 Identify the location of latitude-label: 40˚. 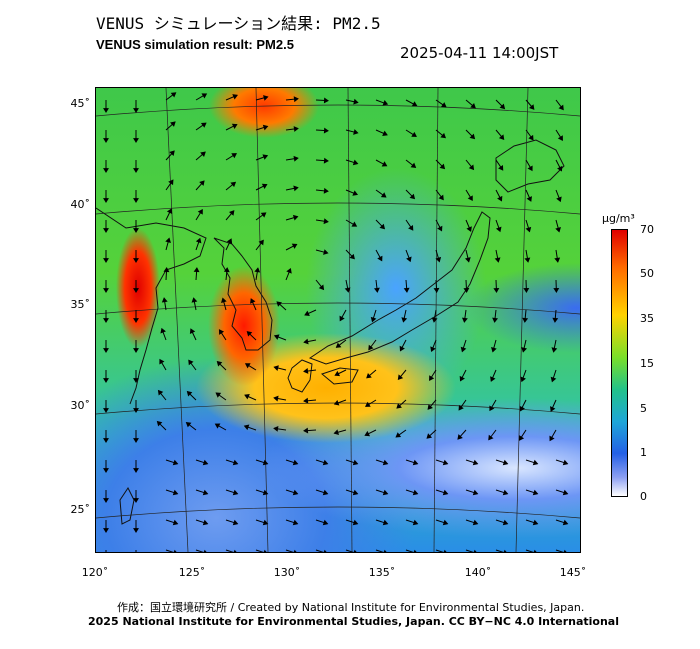
(80, 204).